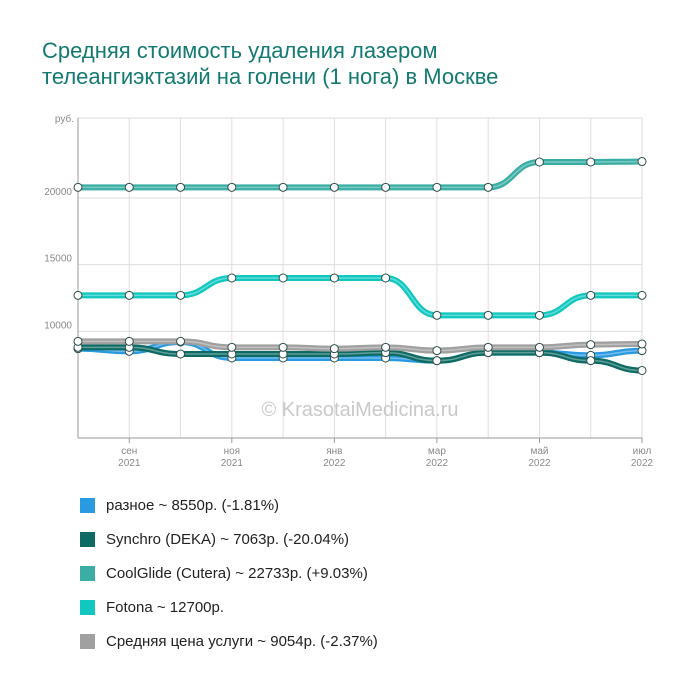 The image size is (700, 684). I want to click on legend-item: CoolGlide (Cutera) ~ 22733р. (+9.03%), so click(229, 573).